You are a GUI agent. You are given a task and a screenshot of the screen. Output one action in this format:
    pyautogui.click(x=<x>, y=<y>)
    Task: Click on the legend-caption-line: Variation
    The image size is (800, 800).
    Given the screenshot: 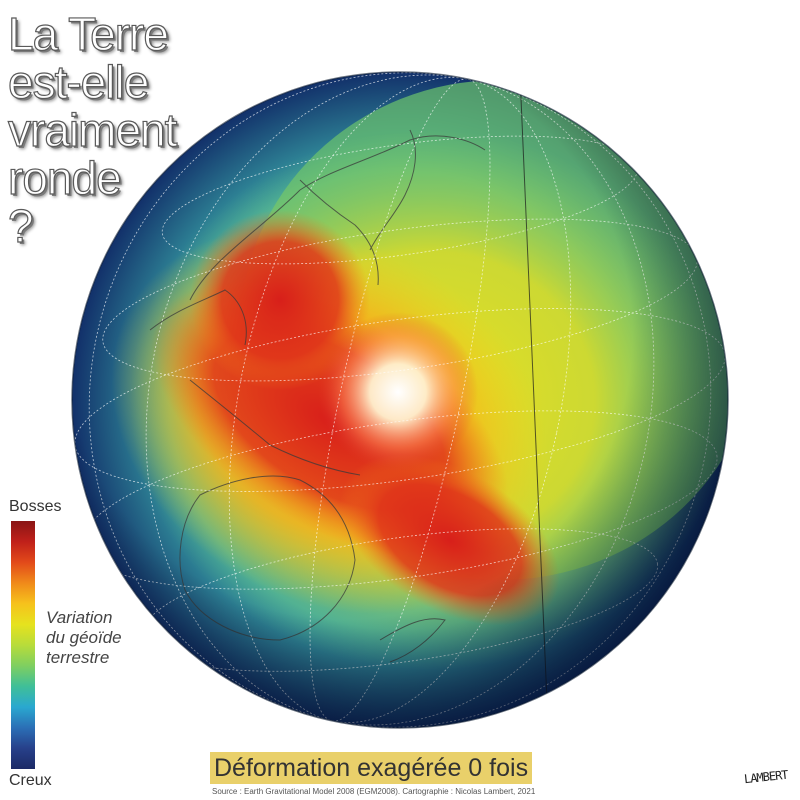 What is the action you would take?
    pyautogui.click(x=79, y=617)
    